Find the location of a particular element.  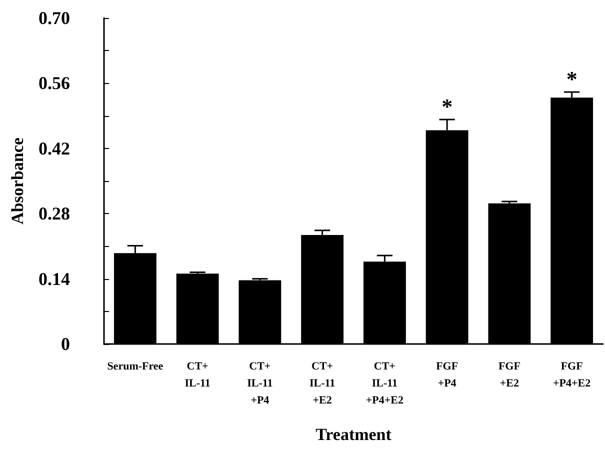

x-tick-label: CT+ IL-11 +E2 is located at coordinates (322, 383).